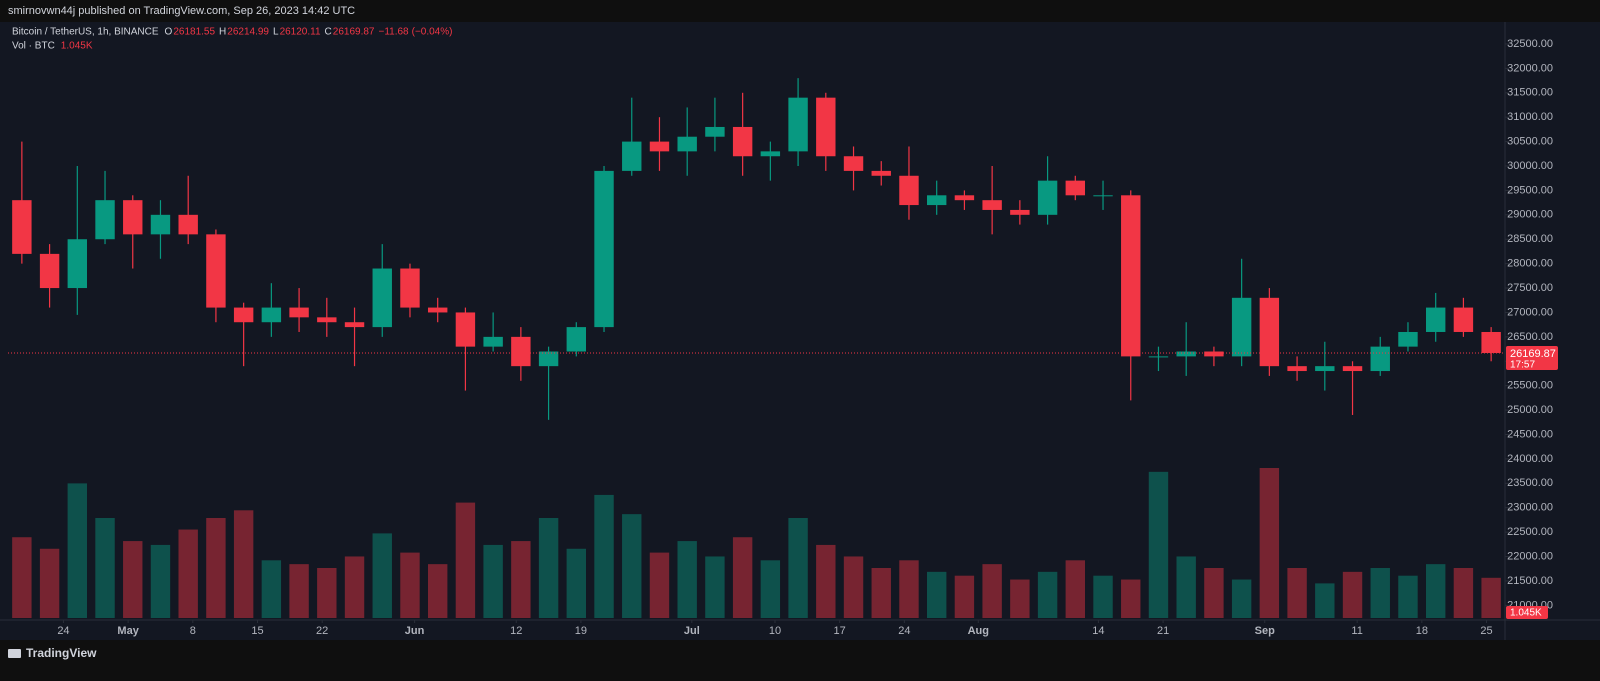 The width and height of the screenshot is (1600, 681). I want to click on last-price-badge, so click(1532, 357).